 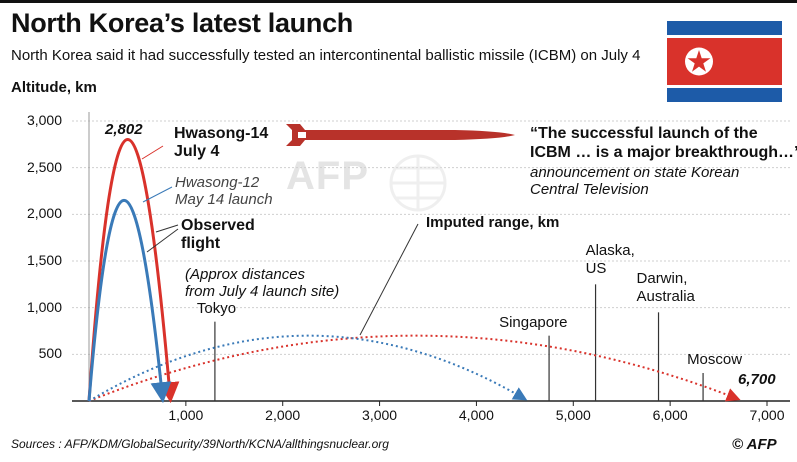 What do you see at coordinates (186, 415) in the screenshot?
I see `x-tick-label: 1,000` at bounding box center [186, 415].